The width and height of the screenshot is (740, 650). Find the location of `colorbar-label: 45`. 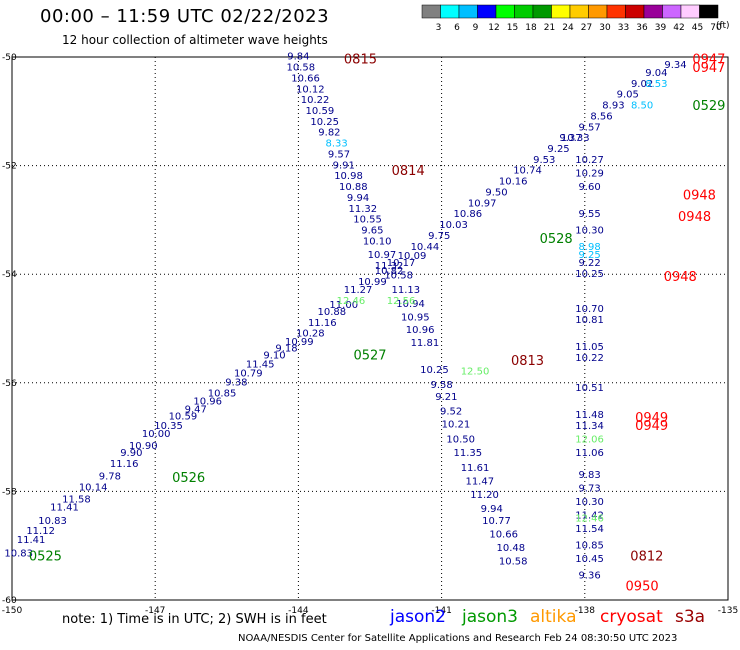

colorbar-label: 45 is located at coordinates (697, 28).